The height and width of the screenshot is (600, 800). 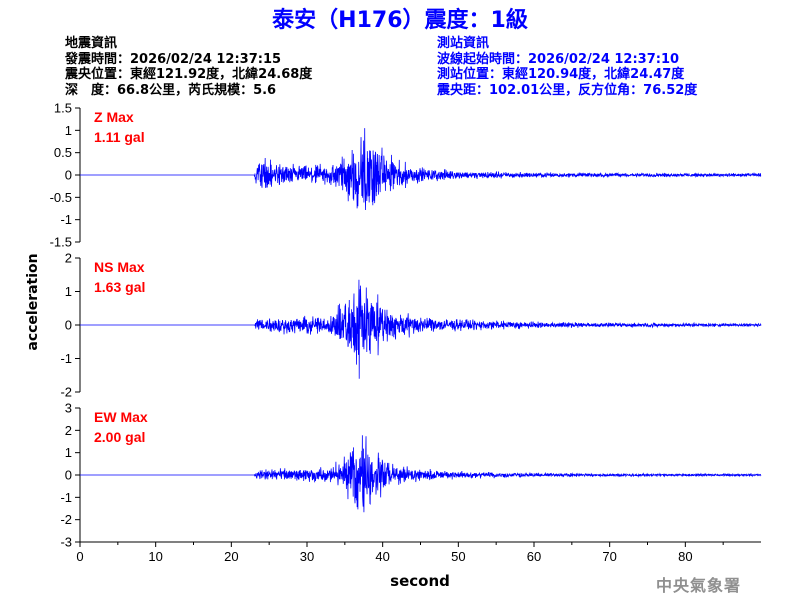 I want to click on x-tick-label: 0, so click(x=79, y=556).